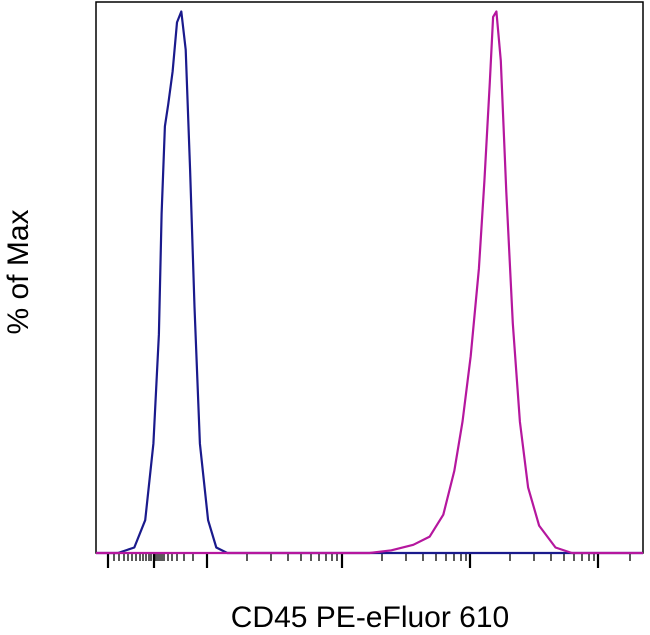 The height and width of the screenshot is (635, 650). I want to click on x-minor-ticks, so click(372, 557).